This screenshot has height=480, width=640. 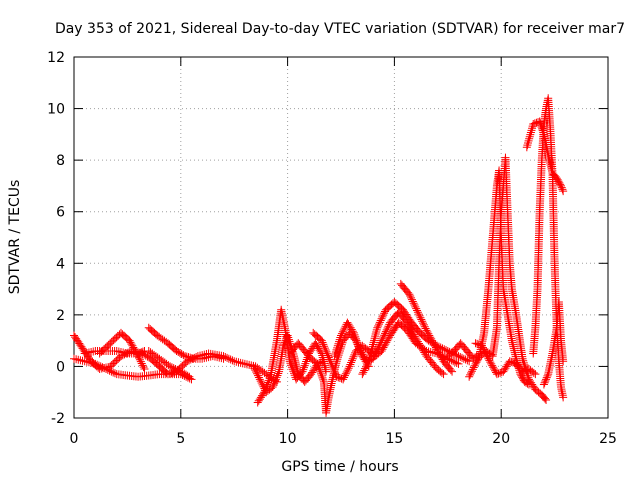 What do you see at coordinates (608, 439) in the screenshot?
I see `x-tick-label: 25` at bounding box center [608, 439].